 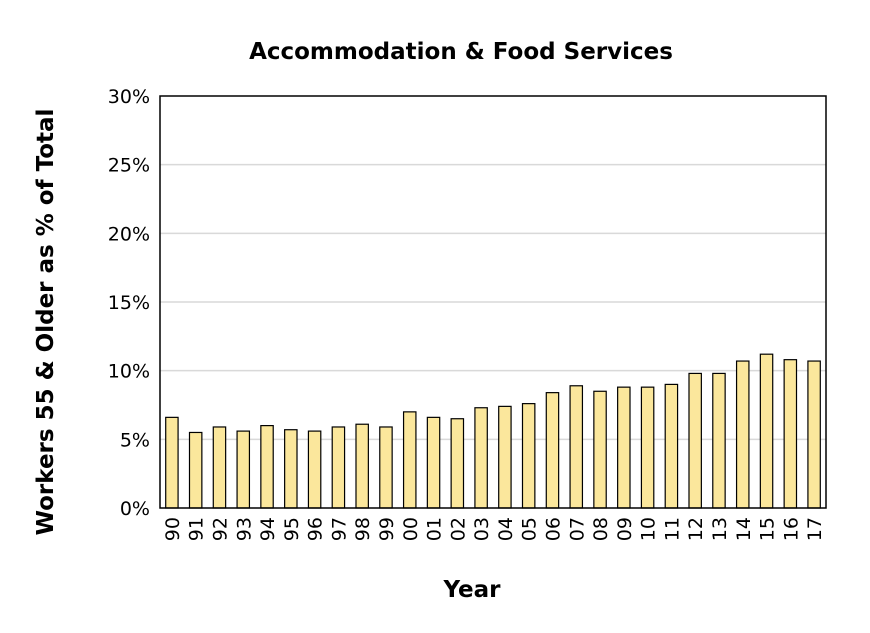 What do you see at coordinates (197, 529) in the screenshot?
I see `x-tick-label: 91` at bounding box center [197, 529].